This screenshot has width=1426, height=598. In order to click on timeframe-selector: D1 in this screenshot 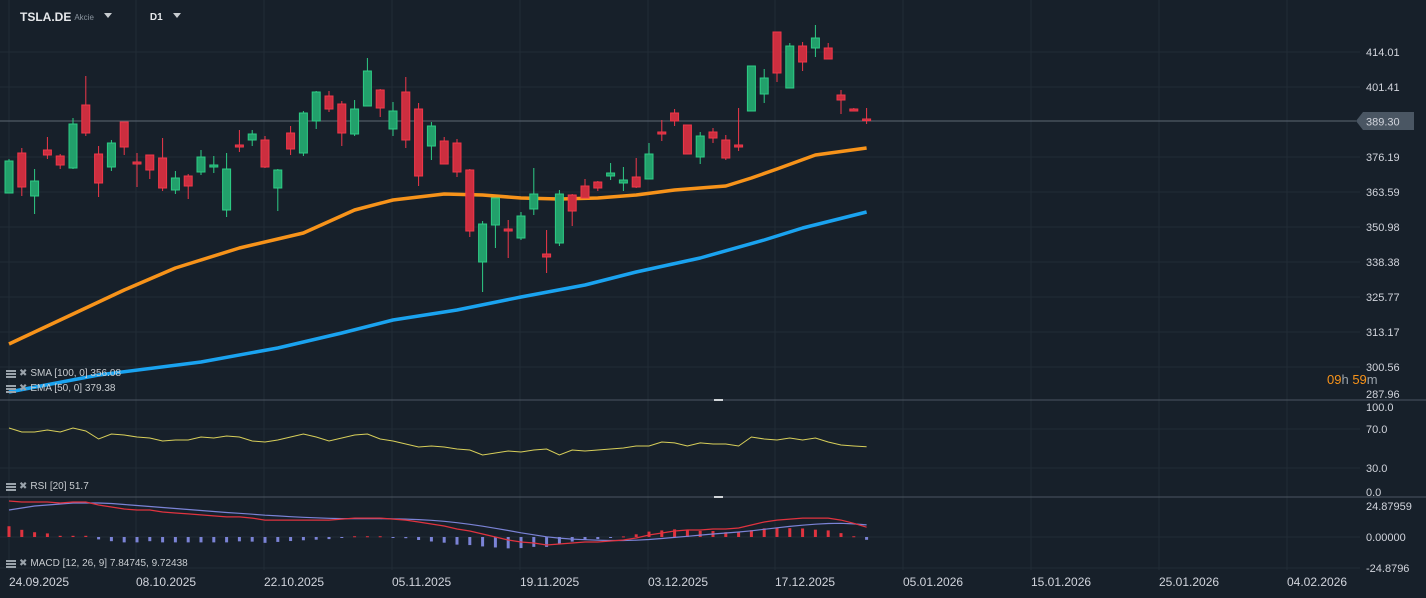, I will do `click(156, 17)`.